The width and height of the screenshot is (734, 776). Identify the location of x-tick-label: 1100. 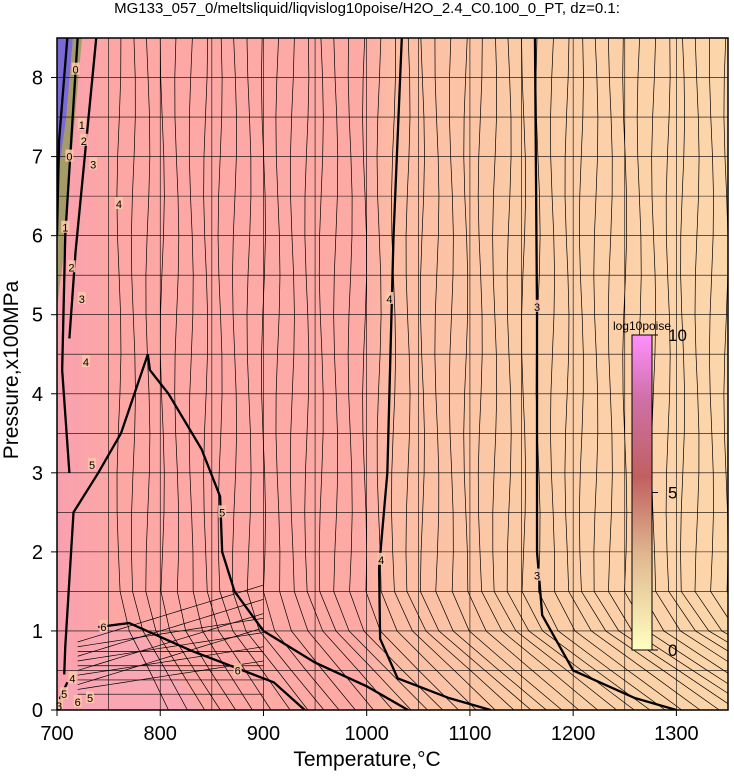
(469, 734).